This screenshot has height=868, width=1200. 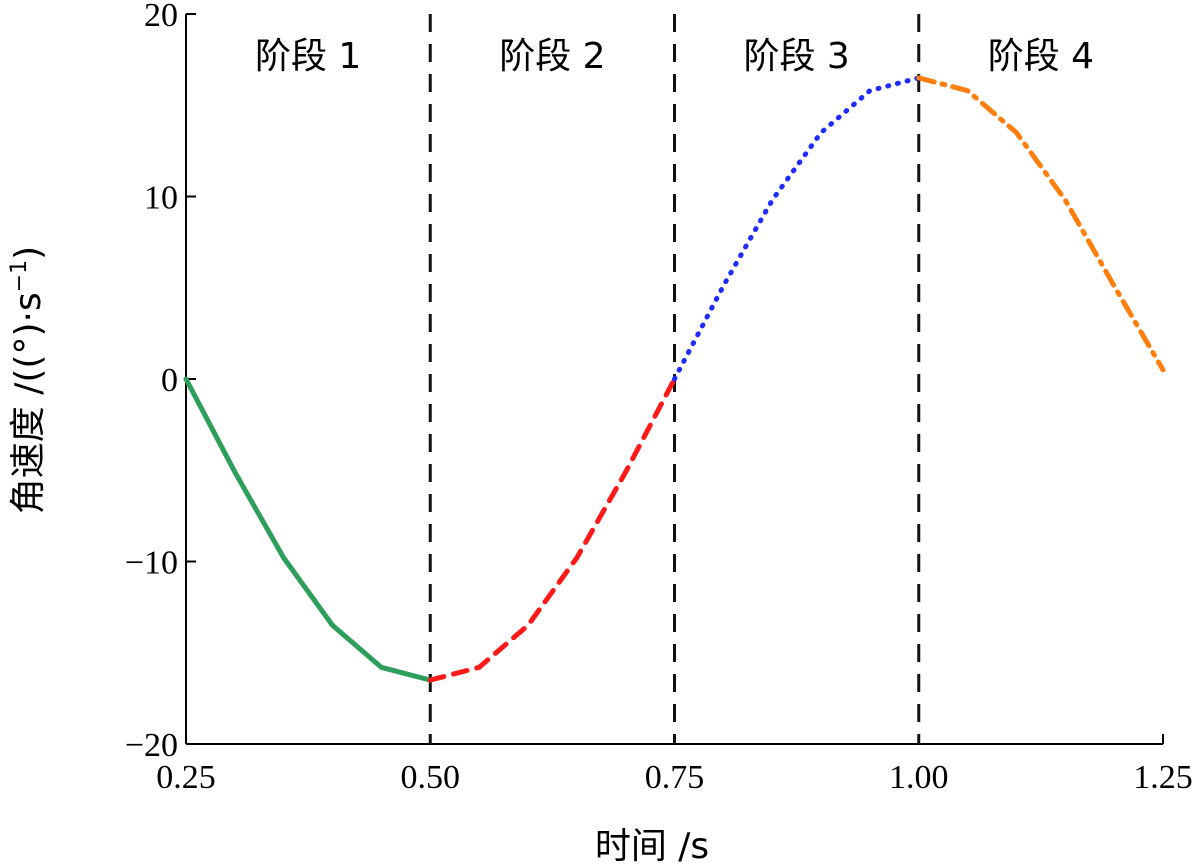 What do you see at coordinates (552, 56) in the screenshot?
I see `stage-label: 阶段 2` at bounding box center [552, 56].